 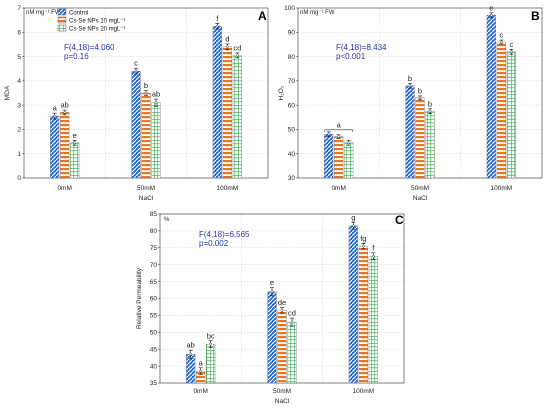 I want to click on panel-c-mean-point-control-100mM, so click(x=353, y=226).